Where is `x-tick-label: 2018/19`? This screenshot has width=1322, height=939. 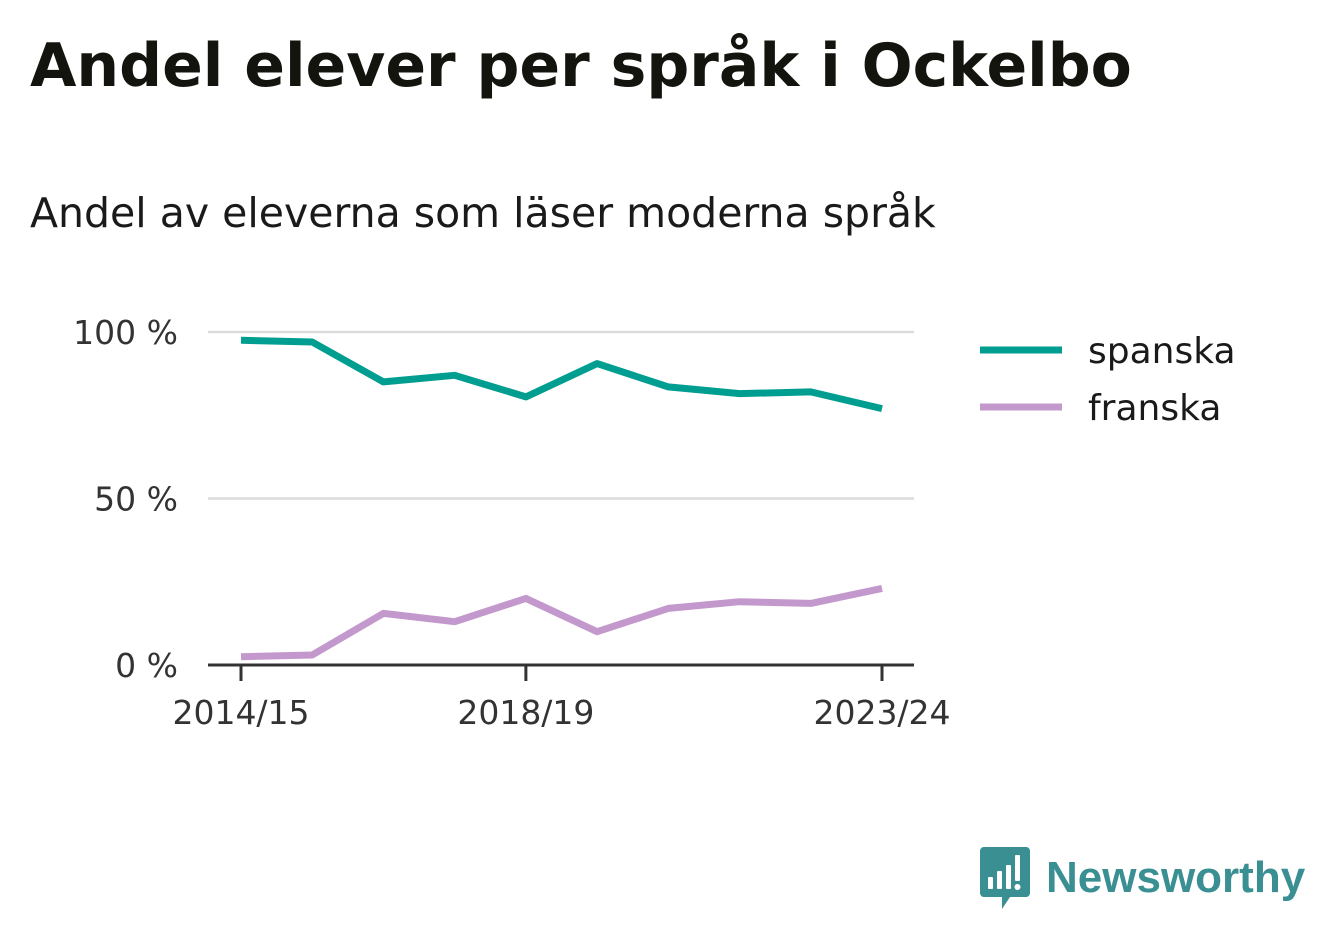 x-tick-label: 2018/19 is located at coordinates (525, 712).